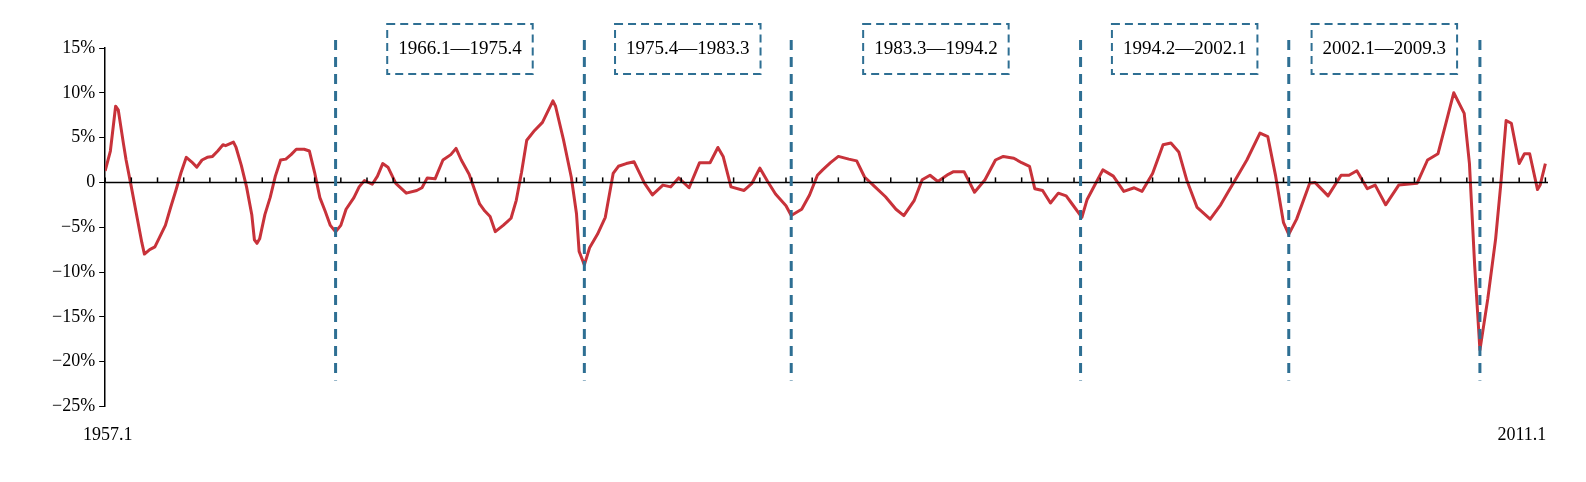 This screenshot has height=482, width=1586. Describe the element at coordinates (73, 360) in the screenshot. I see `y-tick-label: −20%` at that location.